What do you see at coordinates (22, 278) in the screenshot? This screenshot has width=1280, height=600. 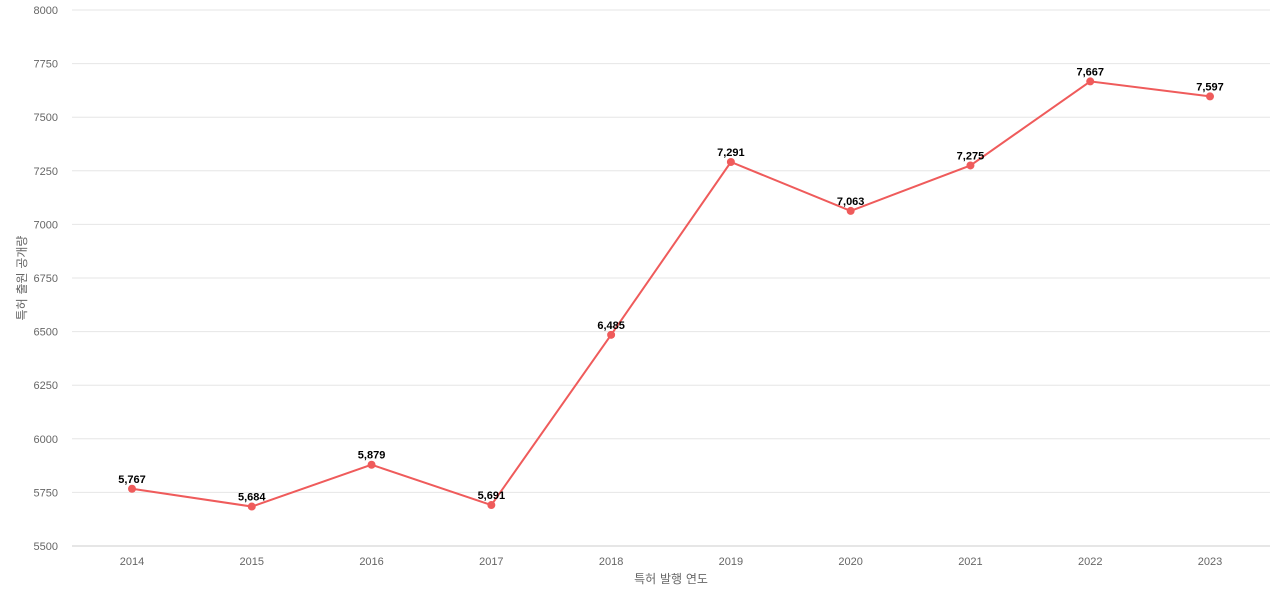 I see `y-axis-title: 특허 출원 공개량` at bounding box center [22, 278].